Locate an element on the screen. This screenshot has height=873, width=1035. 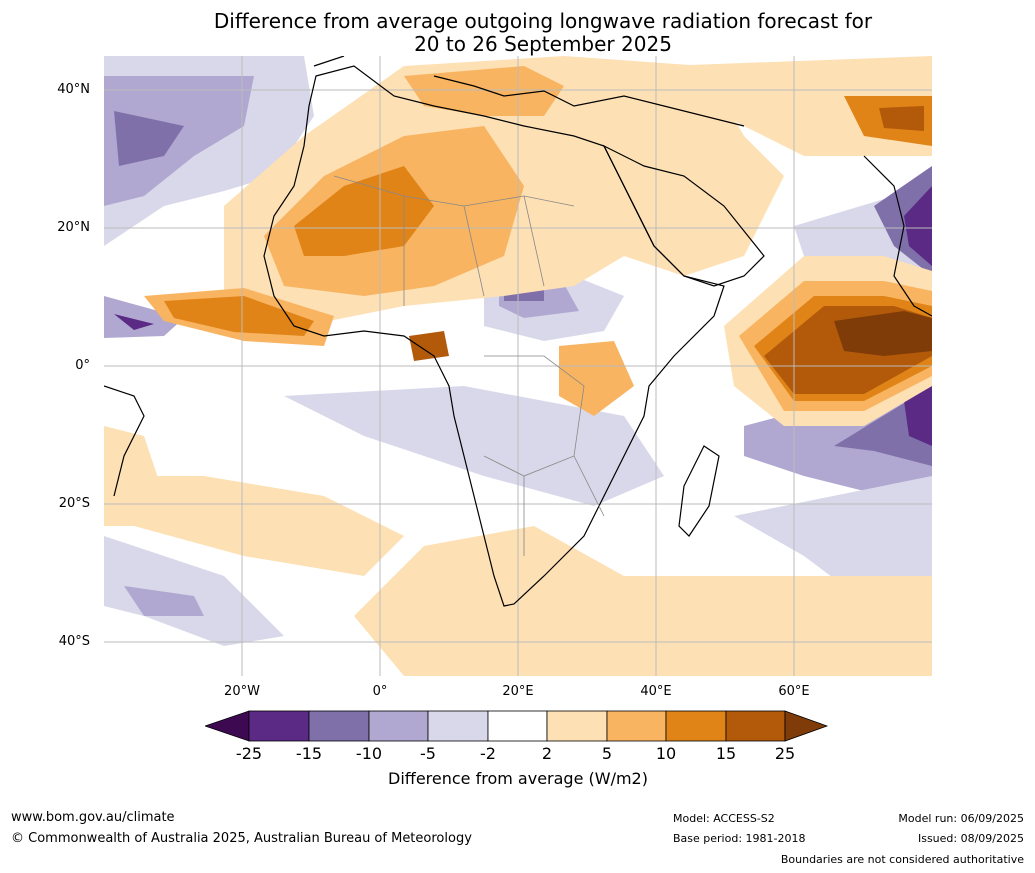
colorbar-min-arrow is located at coordinates (226, 726).